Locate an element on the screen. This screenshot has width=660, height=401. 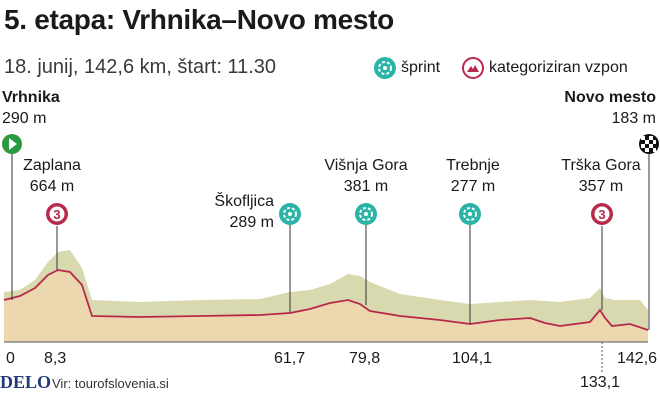
legend-sprint-label: šprint is located at coordinates (421, 67).